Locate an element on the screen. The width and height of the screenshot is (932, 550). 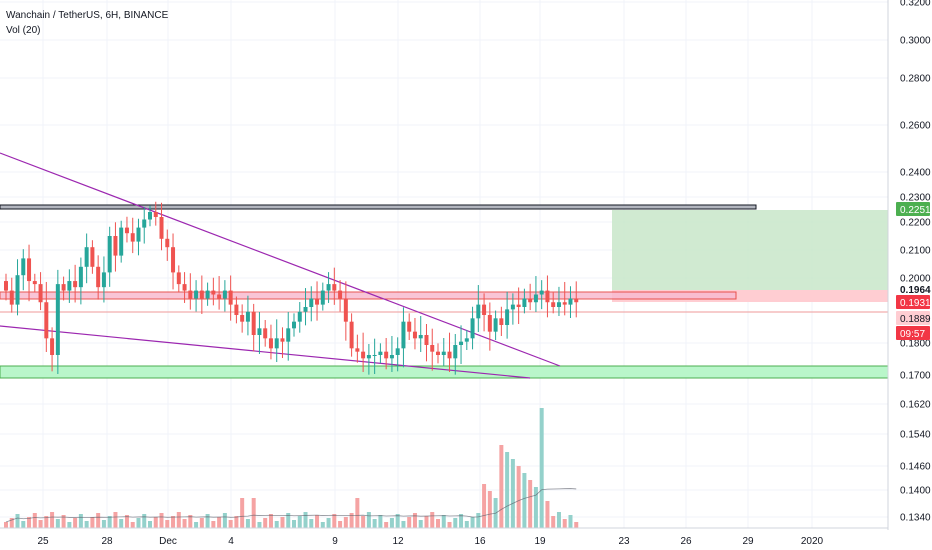
time-tick-label: 12 is located at coordinates (398, 541).